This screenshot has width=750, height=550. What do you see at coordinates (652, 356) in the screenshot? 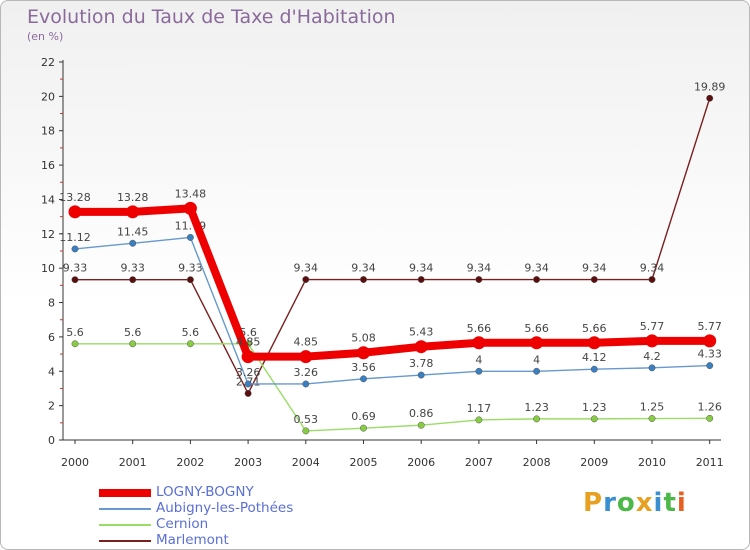
I see `data-label: 4.2` at bounding box center [652, 356].